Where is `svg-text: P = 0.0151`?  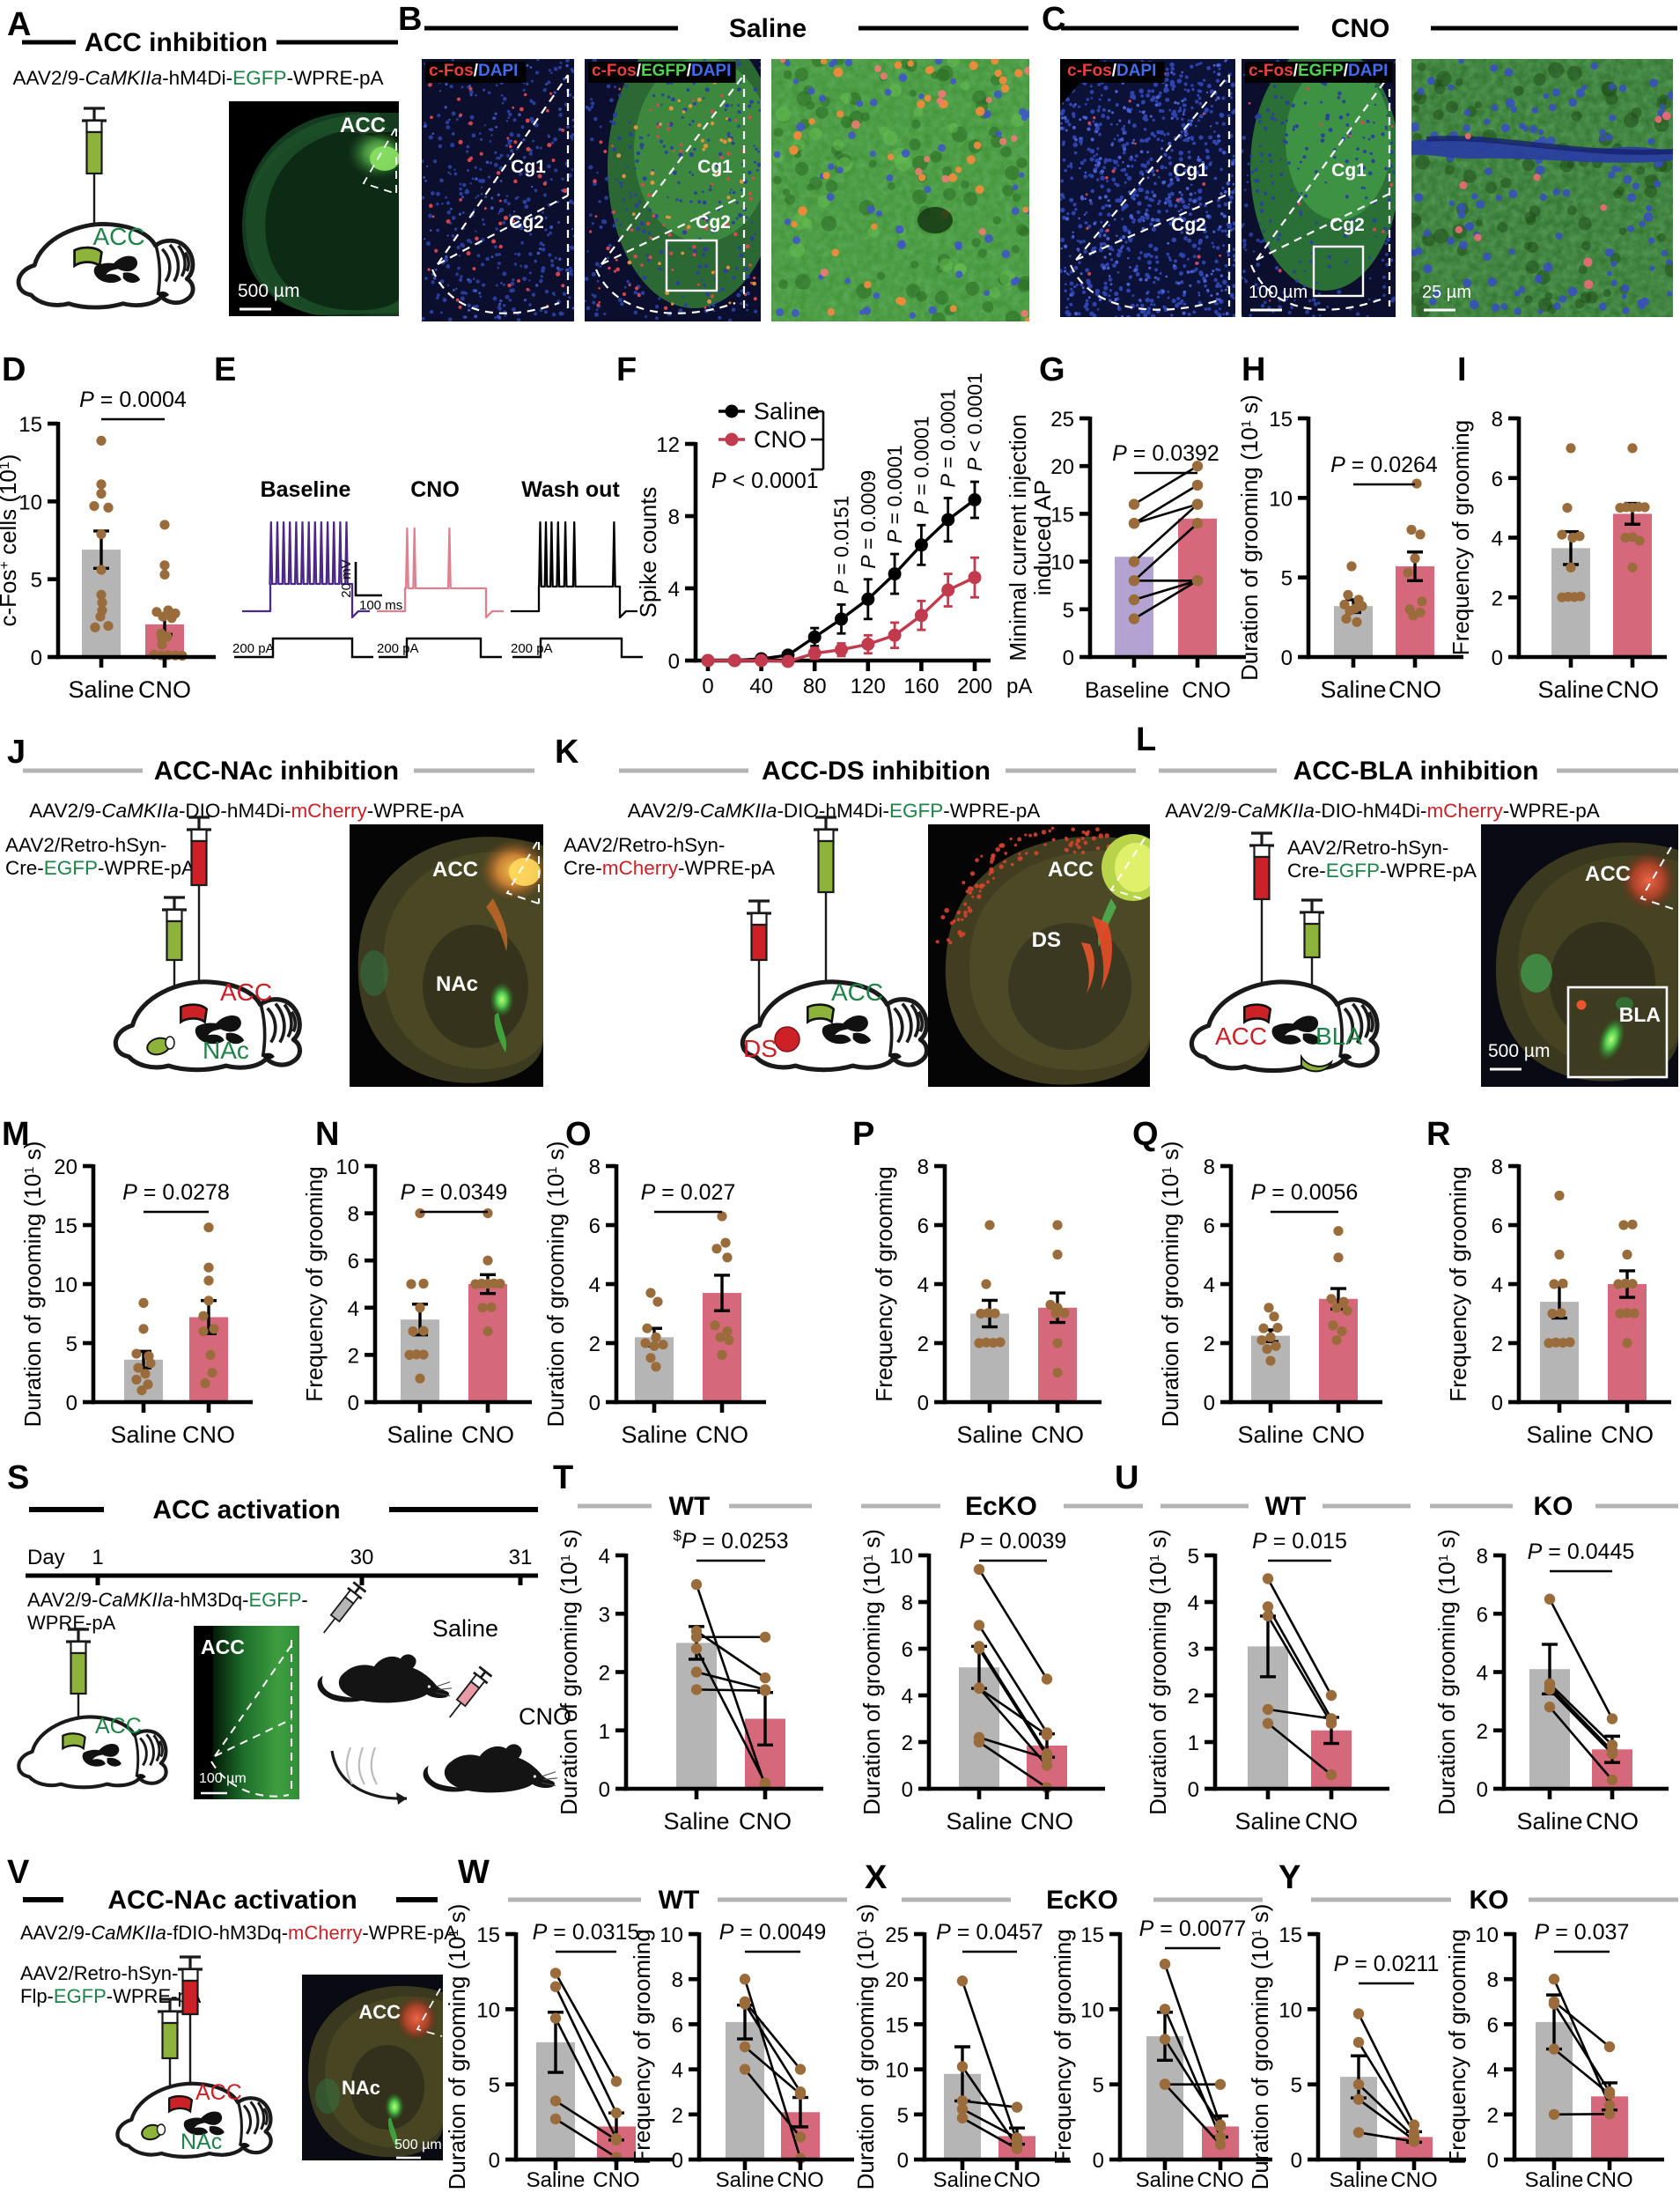
svg-text: P = 0.0151 is located at coordinates (841, 545).